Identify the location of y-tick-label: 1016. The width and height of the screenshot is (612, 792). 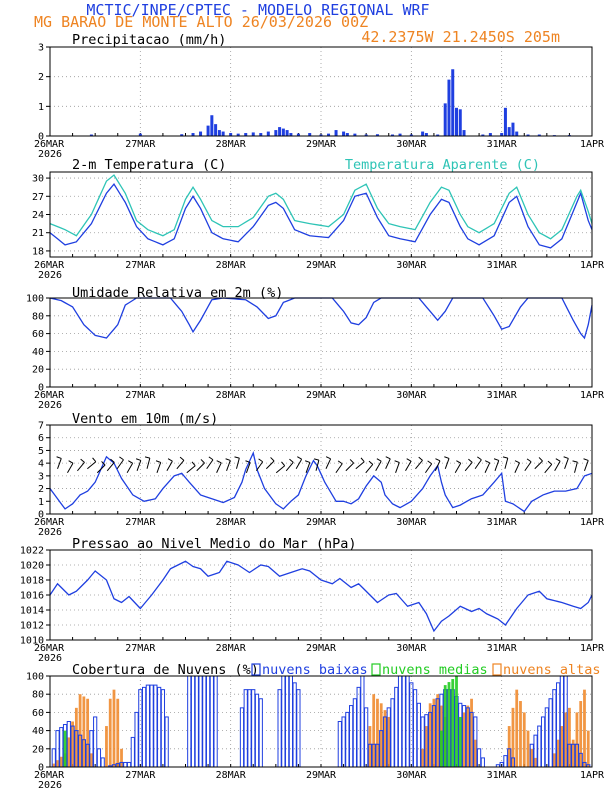
(32, 596).